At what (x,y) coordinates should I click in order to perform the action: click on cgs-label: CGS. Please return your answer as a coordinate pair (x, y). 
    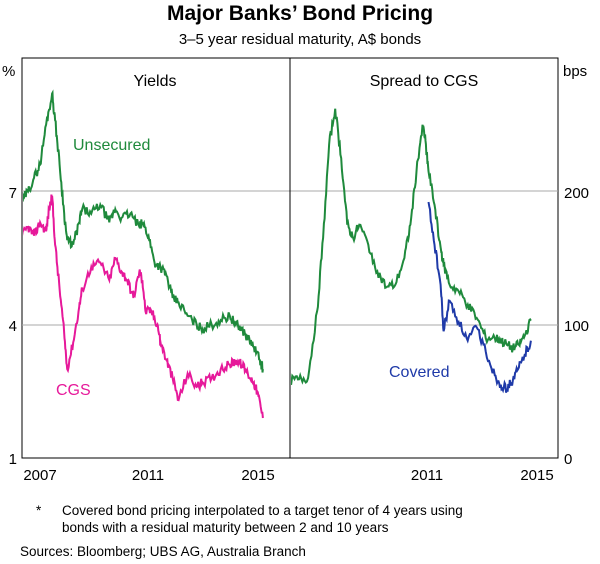
    Looking at the image, I should click on (73, 390).